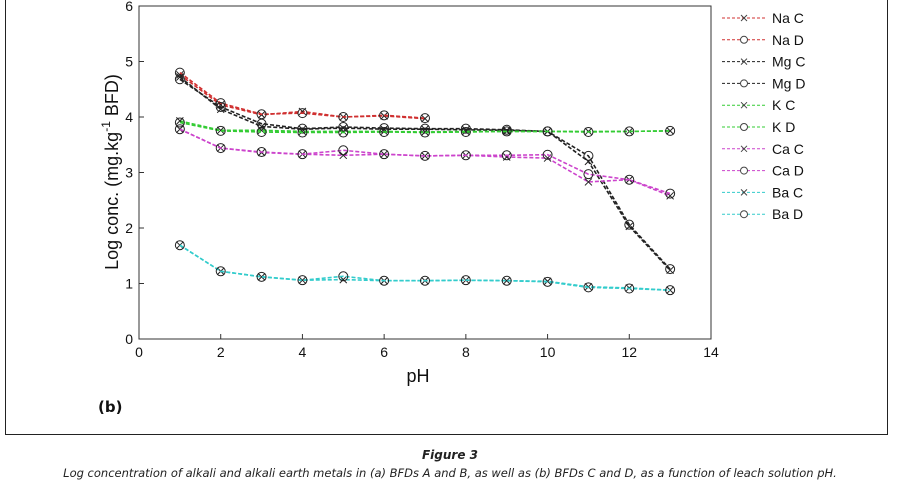 This screenshot has width=900, height=498. Describe the element at coordinates (384, 352) in the screenshot. I see `x-tick-label: 6` at that location.